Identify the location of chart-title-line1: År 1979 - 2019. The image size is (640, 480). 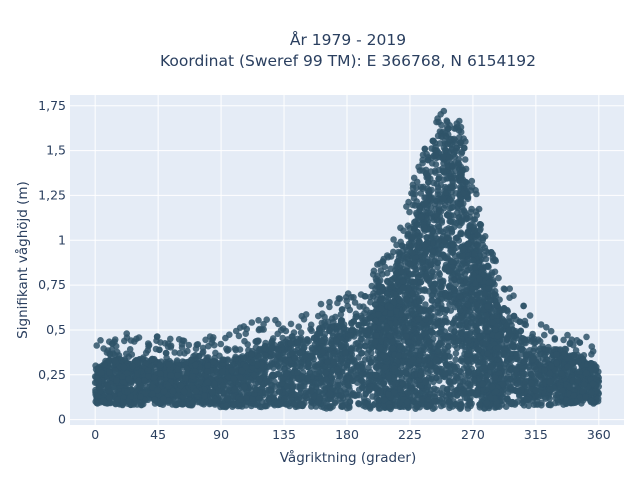
(348, 39).